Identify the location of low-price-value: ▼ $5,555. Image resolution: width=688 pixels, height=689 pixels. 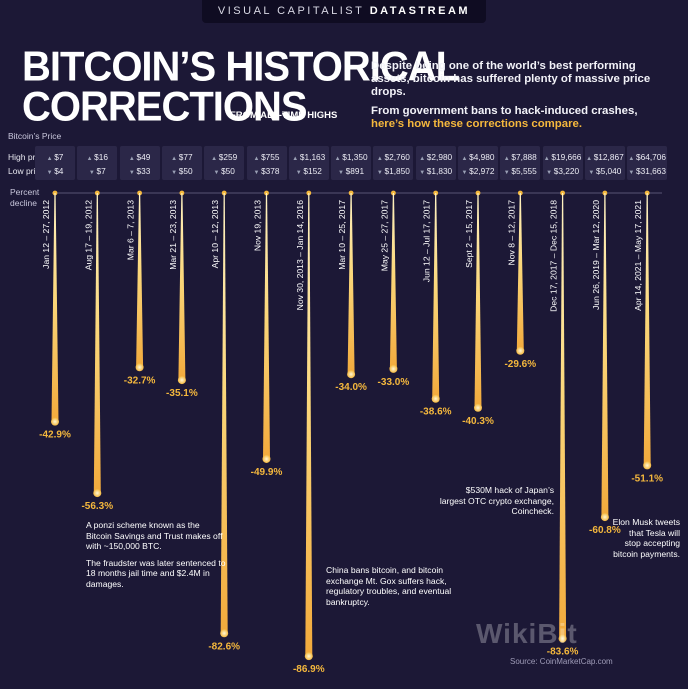
(520, 171).